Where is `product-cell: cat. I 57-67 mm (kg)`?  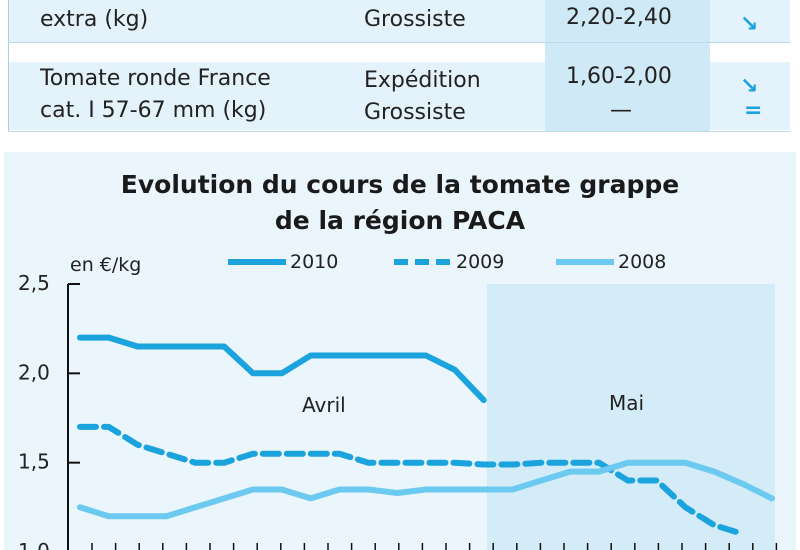
product-cell: cat. I 57-67 mm (kg) is located at coordinates (153, 110).